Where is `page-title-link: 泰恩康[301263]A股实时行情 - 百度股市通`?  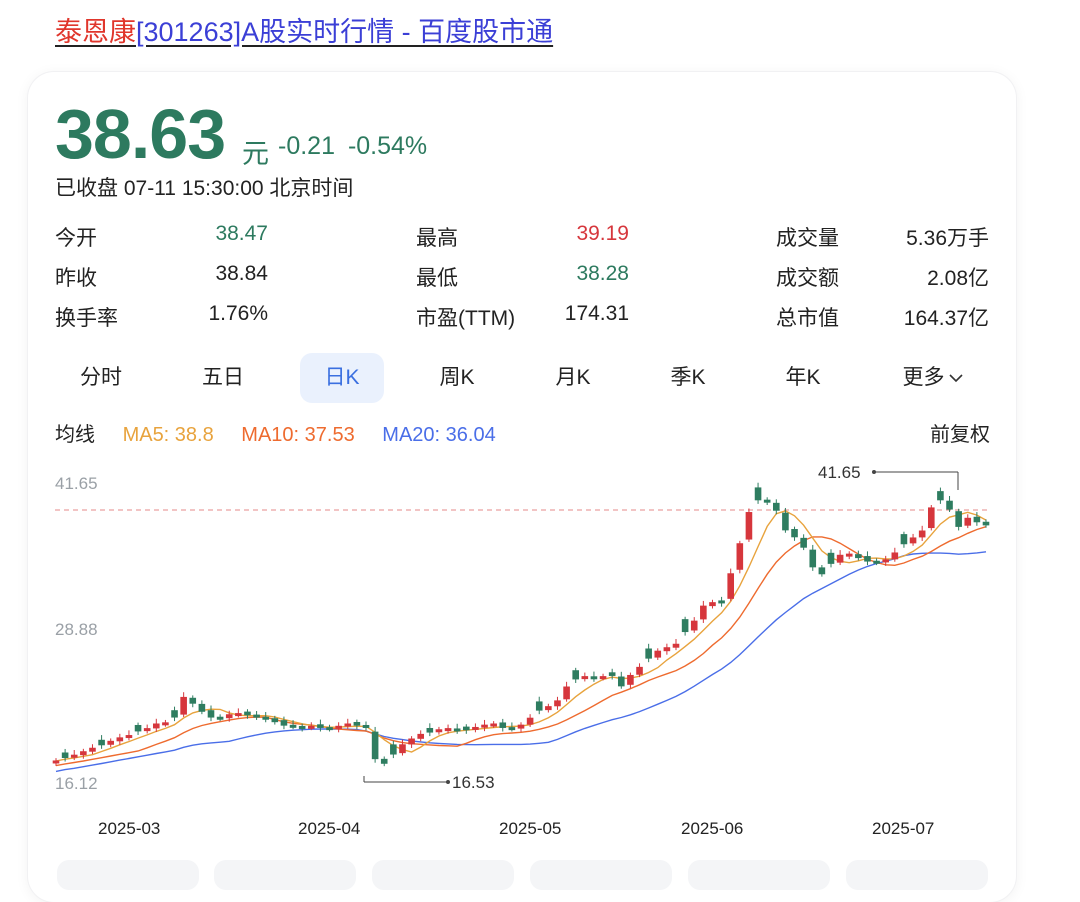 page-title-link: 泰恩康[301263]A股实时行情 - 百度股市通 is located at coordinates (304, 32).